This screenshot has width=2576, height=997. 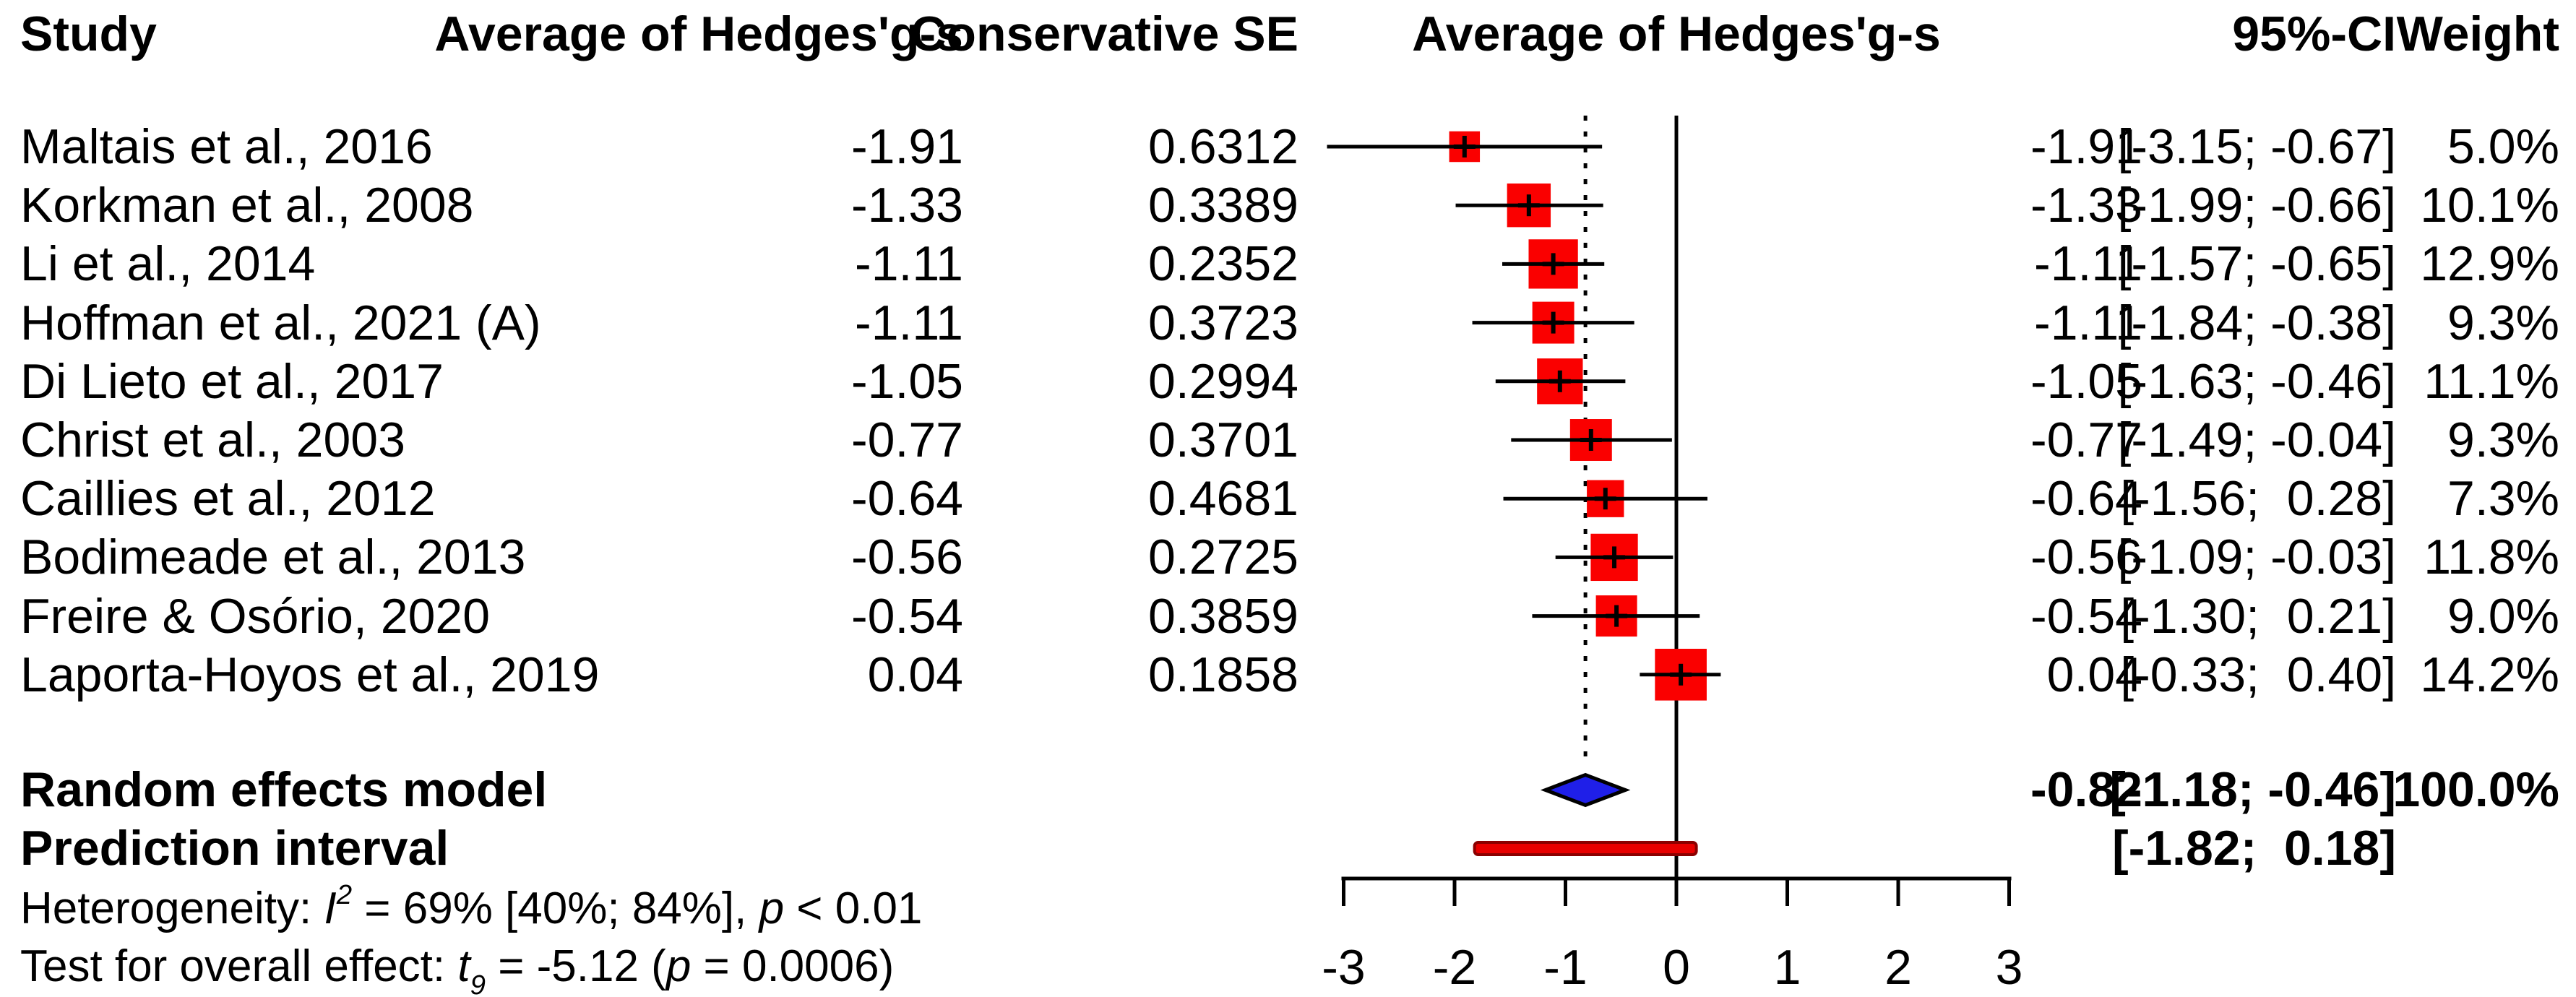 I want to click on prediction-label: Prediction interval, so click(x=234, y=849).